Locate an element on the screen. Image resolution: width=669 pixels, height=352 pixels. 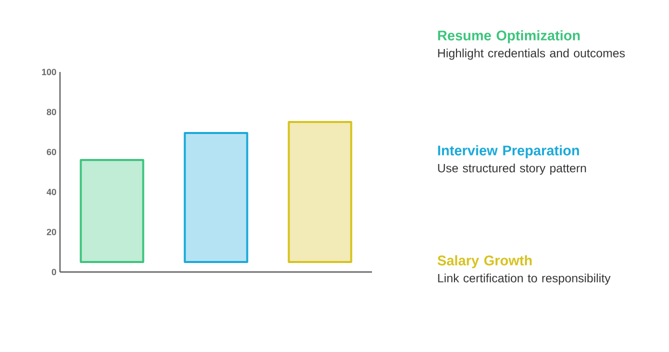
text: Use structured story pattern is located at coordinates (512, 169).